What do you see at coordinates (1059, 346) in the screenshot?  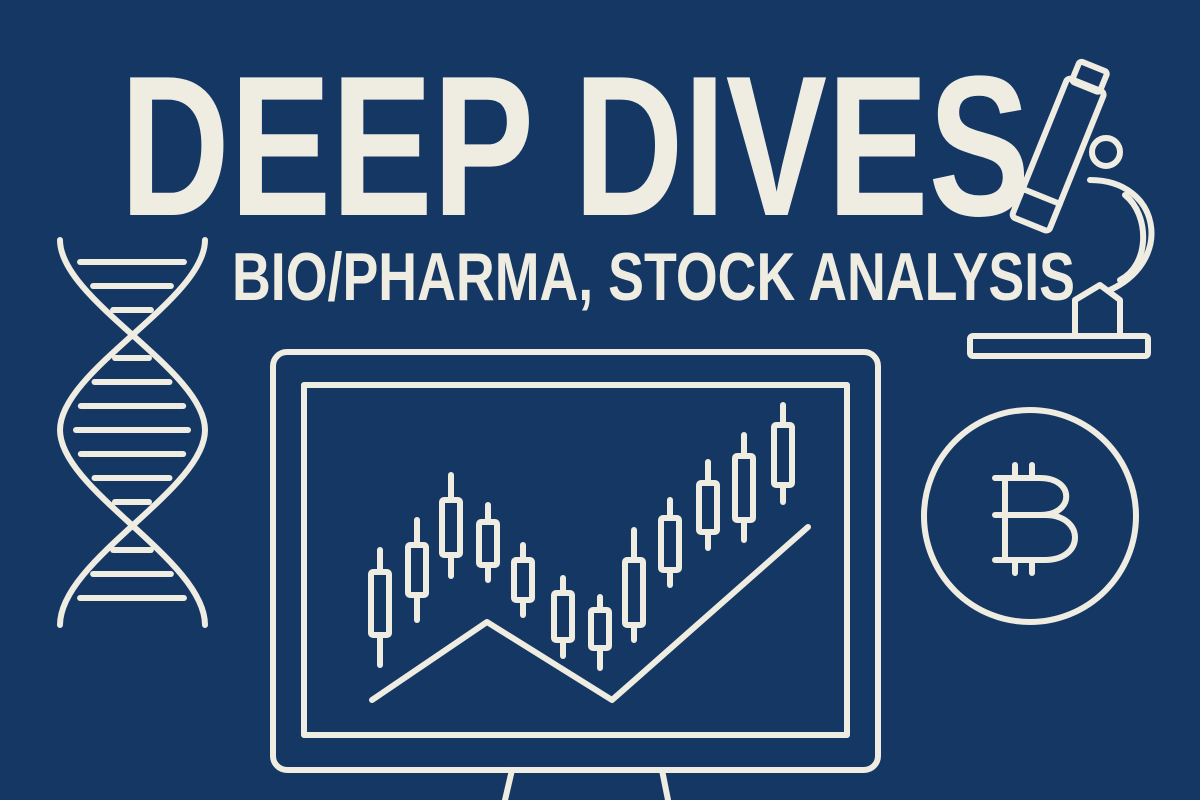 I see `microscope-base` at bounding box center [1059, 346].